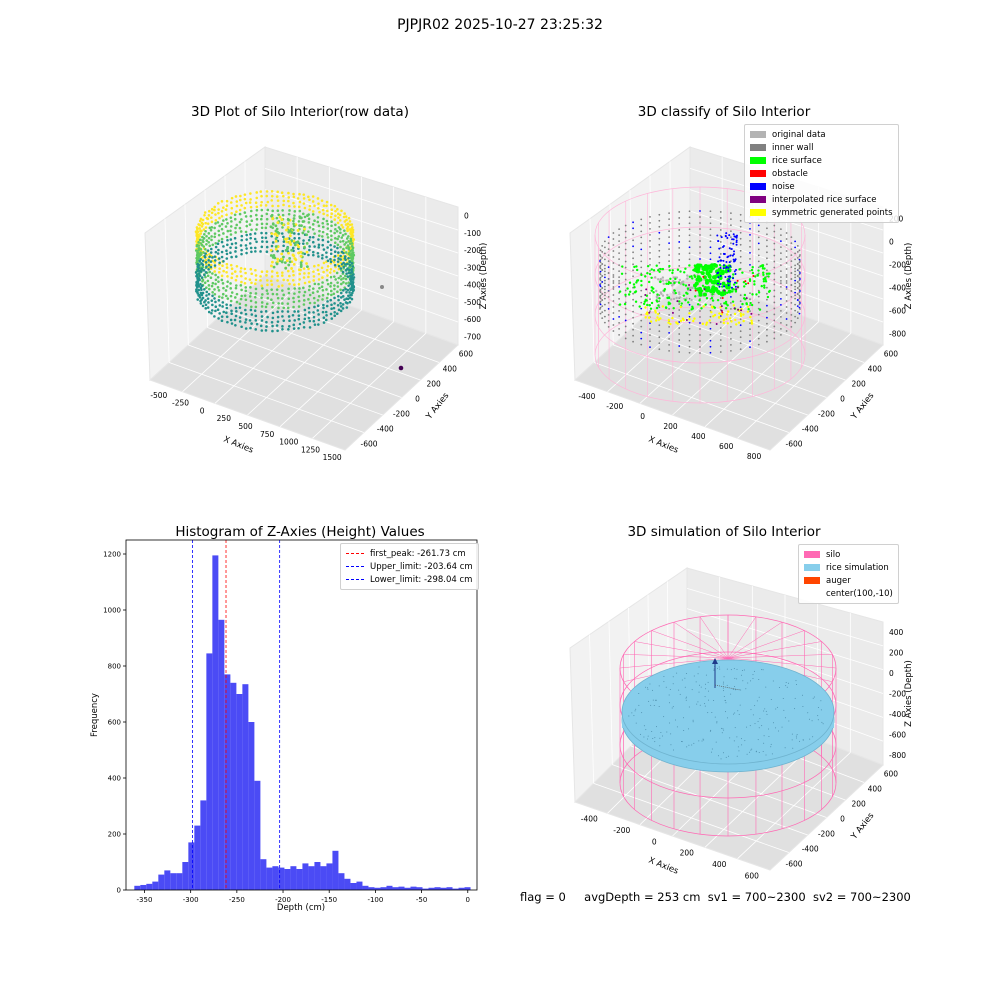 Image resolution: width=1000 pixels, height=1000 pixels. I want to click on plot2-x-tick-label: 600, so click(726, 446).